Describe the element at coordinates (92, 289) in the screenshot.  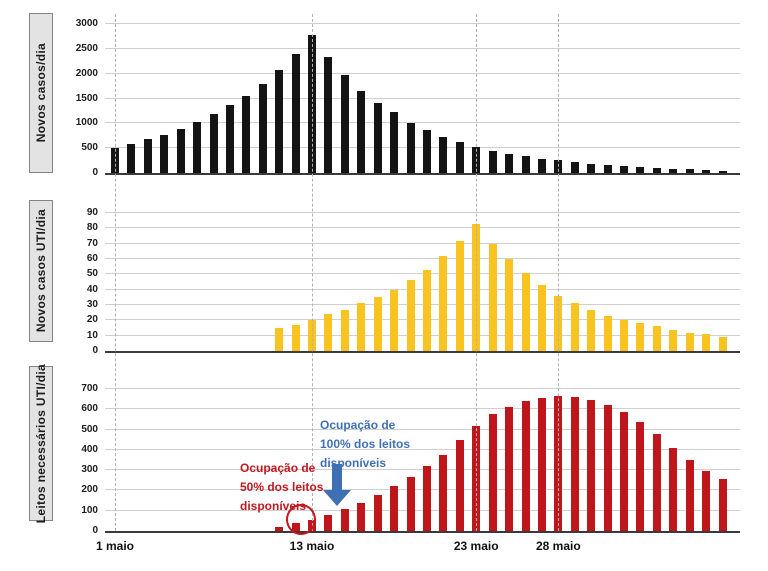
I see `y-tick-label: 40` at that location.